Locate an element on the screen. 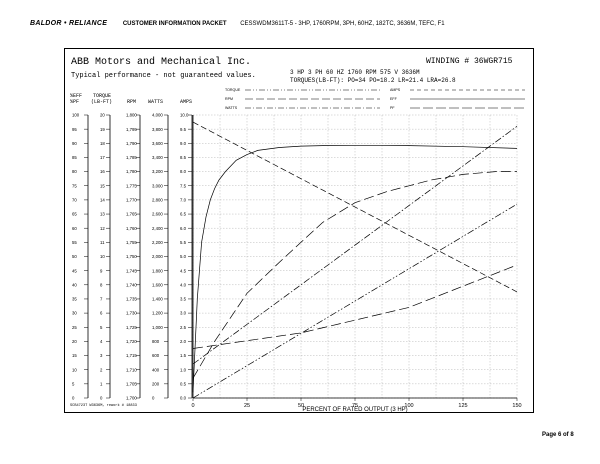 The image size is (600, 464). scale-watts-label: 2,000 is located at coordinates (157, 256).